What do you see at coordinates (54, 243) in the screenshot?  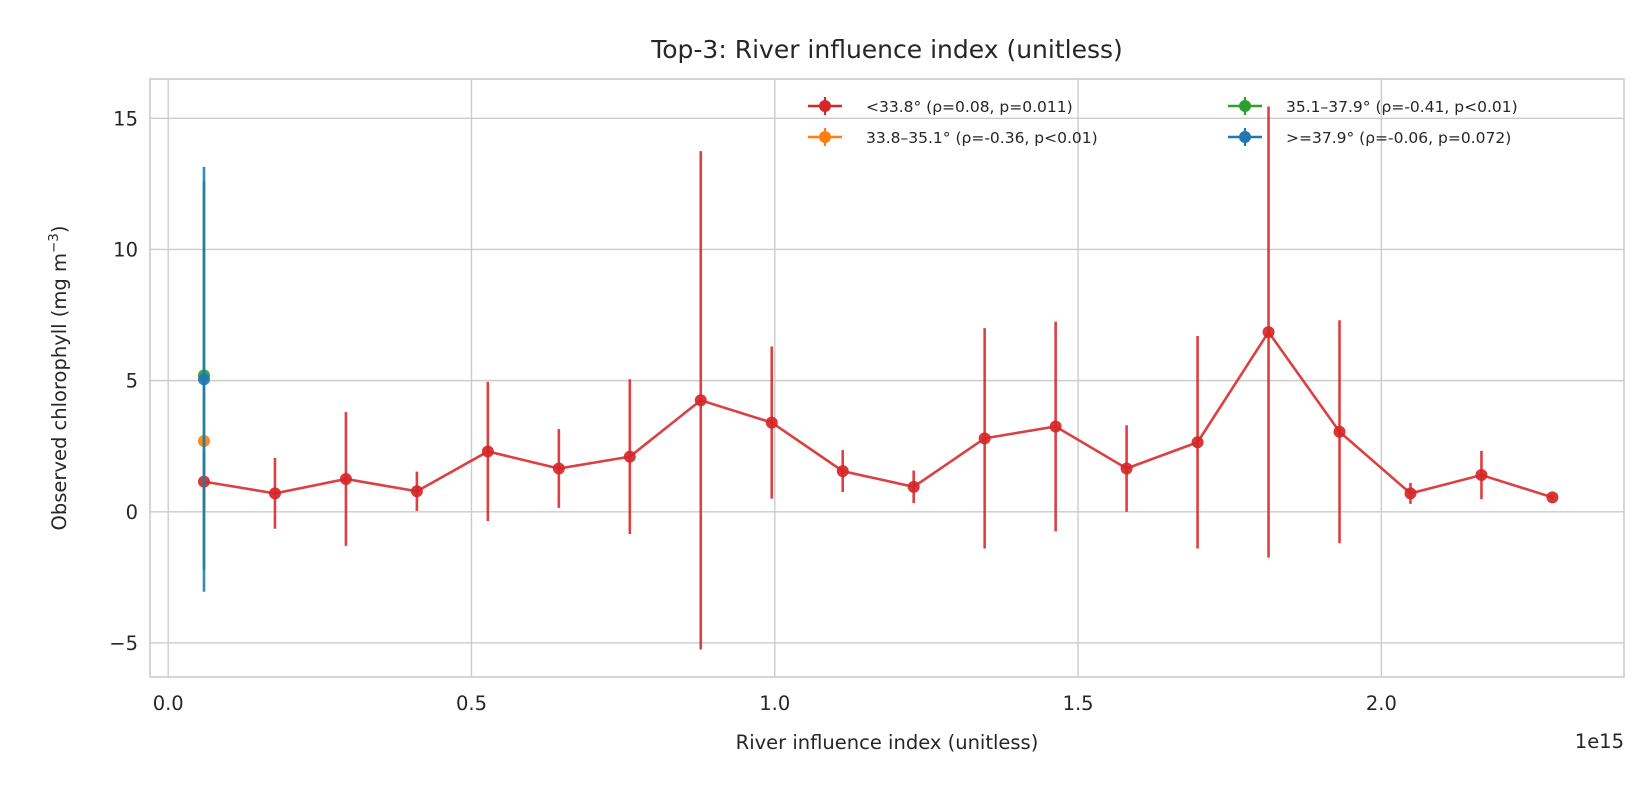 I see `y-axis-label-superscript: −3` at bounding box center [54, 243].